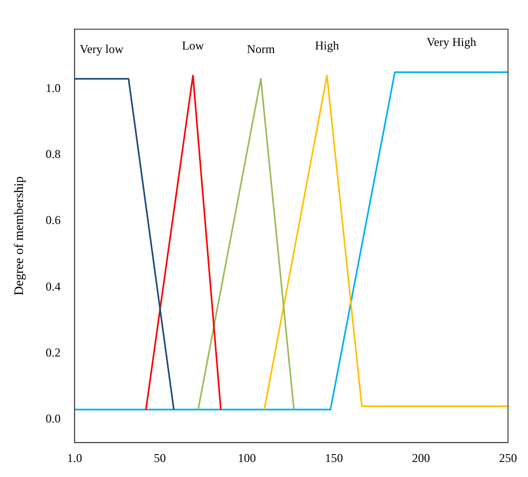 This screenshot has width=528, height=477. What do you see at coordinates (53, 220) in the screenshot?
I see `y-tick-label: 0.6` at bounding box center [53, 220].